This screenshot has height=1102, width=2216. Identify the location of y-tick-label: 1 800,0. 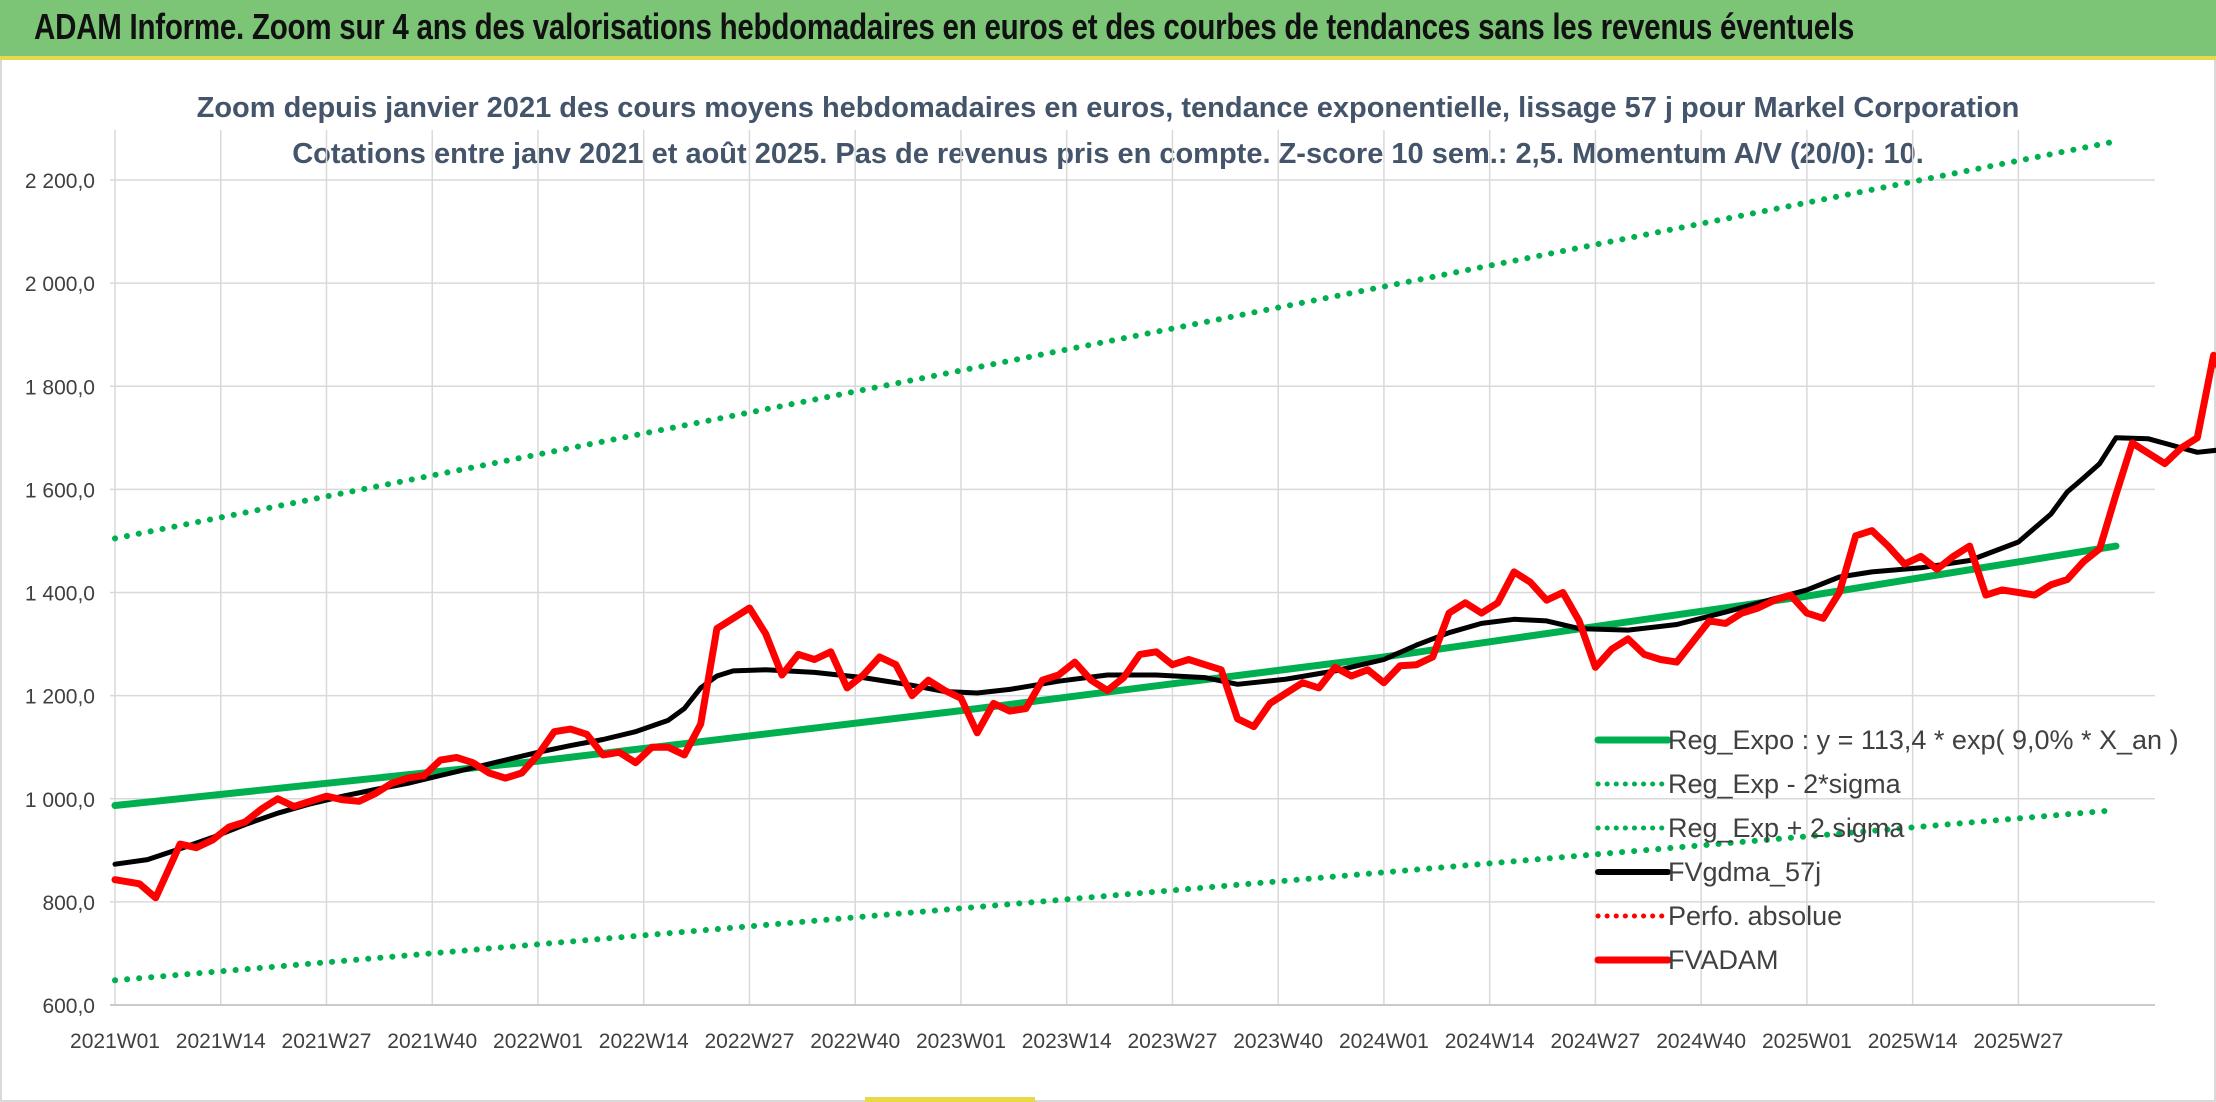
(60, 387).